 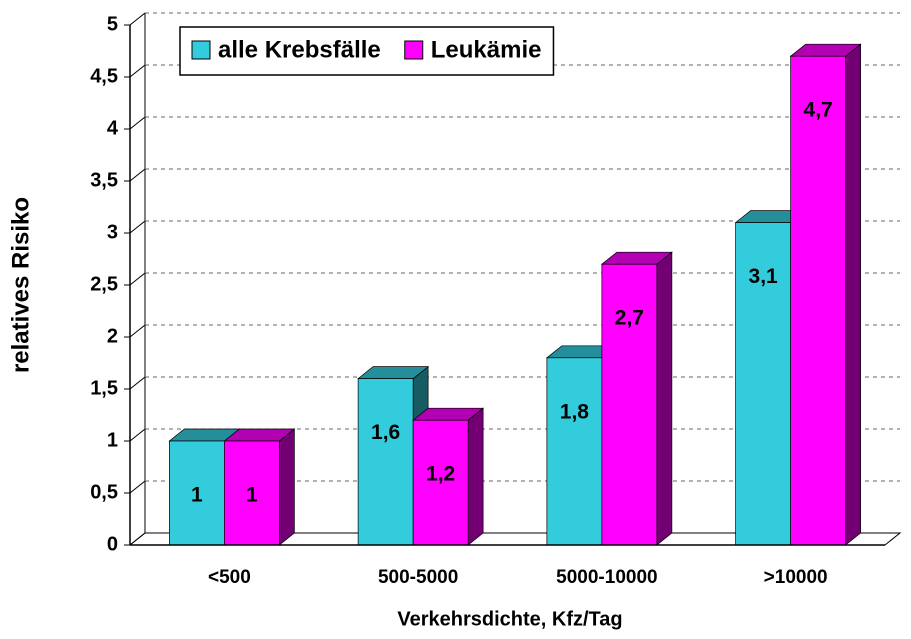 I want to click on legend-label: Leukämie, so click(x=486, y=49).